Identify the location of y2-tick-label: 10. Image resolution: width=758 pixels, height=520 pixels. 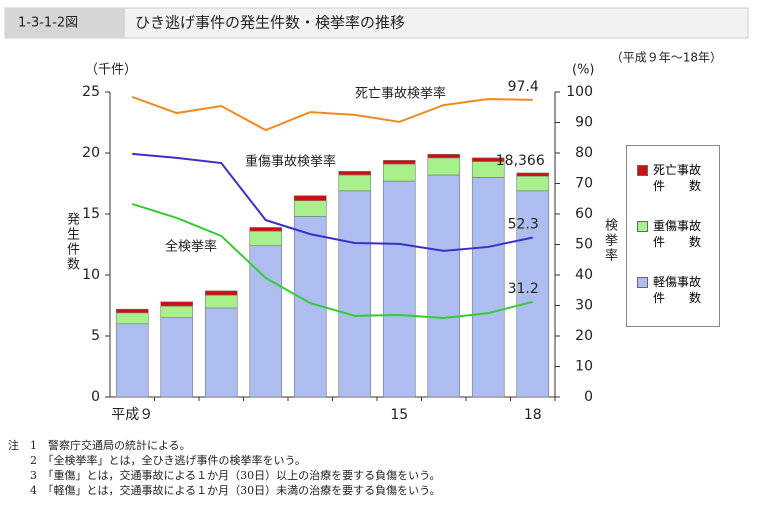
(584, 367).